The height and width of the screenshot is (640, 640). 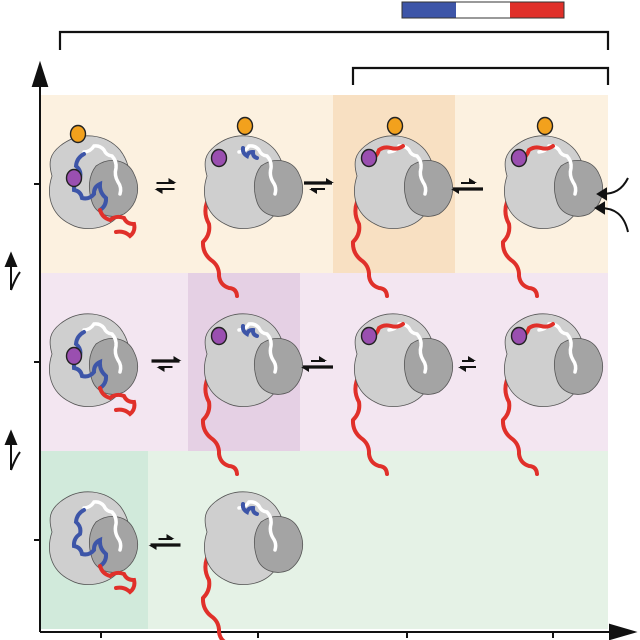 I want to click on incoming-arrow-lower-head, so click(x=599, y=208).